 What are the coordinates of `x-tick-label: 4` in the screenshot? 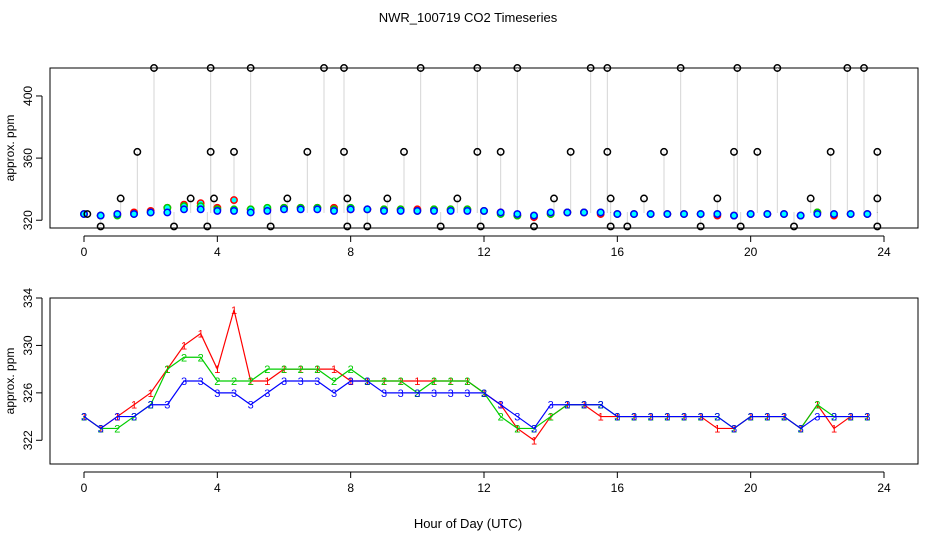 It's located at (217, 252).